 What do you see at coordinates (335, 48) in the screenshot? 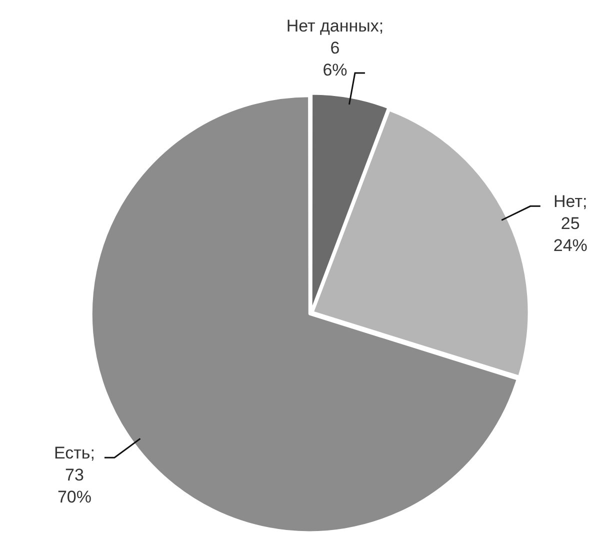
I see `slice-label: Нет данных; 6 6%` at bounding box center [335, 48].